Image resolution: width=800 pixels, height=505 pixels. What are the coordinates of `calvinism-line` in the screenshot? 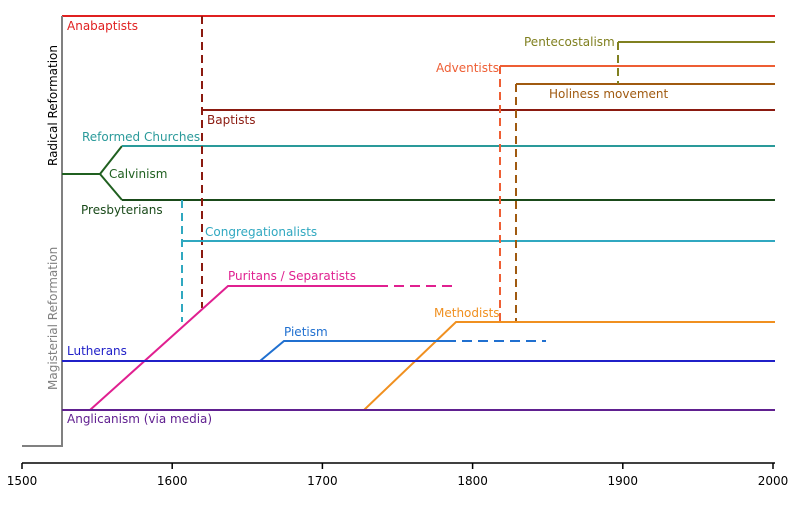 It's located at (92, 173).